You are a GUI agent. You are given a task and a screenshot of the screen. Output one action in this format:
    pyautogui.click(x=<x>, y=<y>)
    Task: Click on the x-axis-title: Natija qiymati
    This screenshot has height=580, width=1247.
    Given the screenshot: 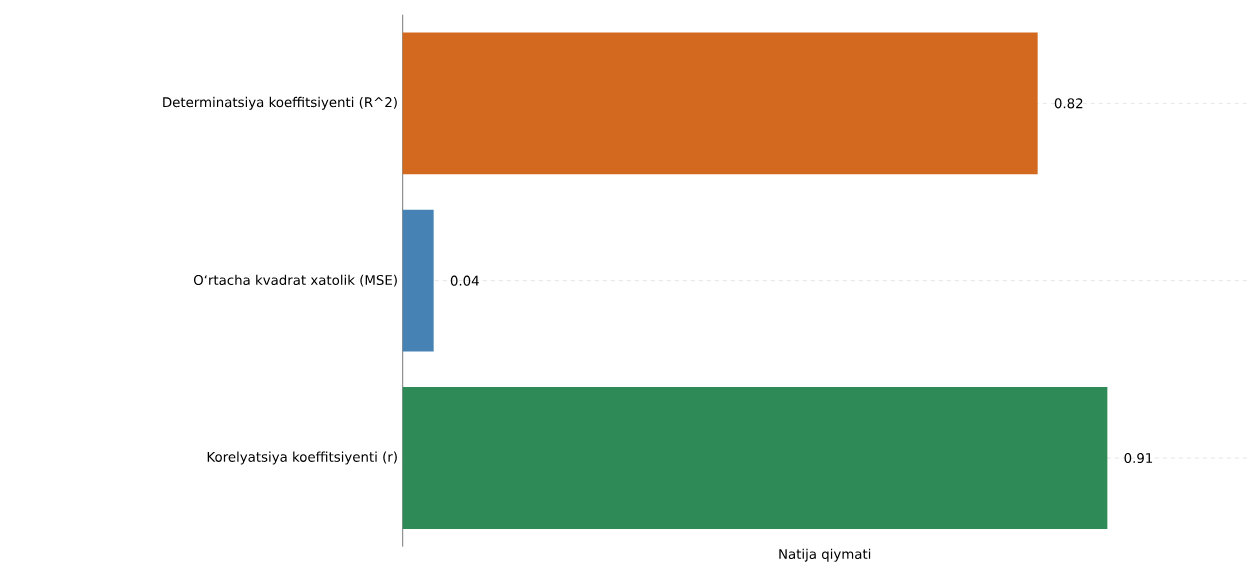 What is the action you would take?
    pyautogui.click(x=825, y=555)
    